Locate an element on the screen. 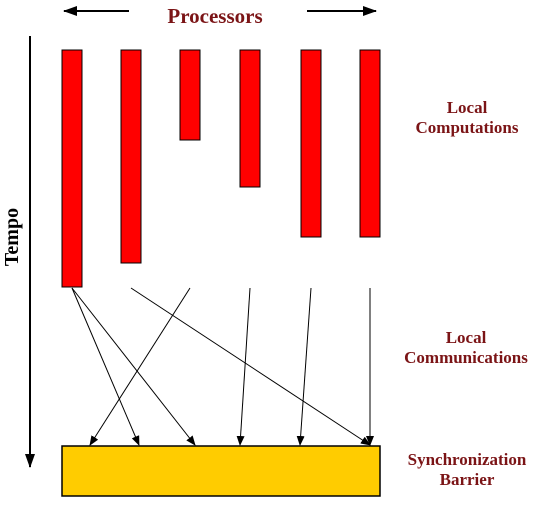 This screenshot has height=505, width=554. processors-label: Processors is located at coordinates (215, 16).